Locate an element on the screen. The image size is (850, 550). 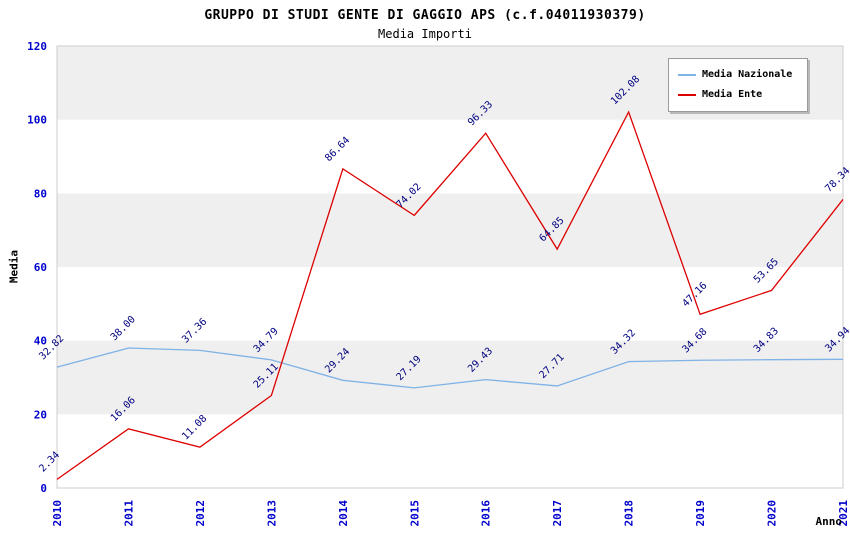
chart-subtitle: Media Importi is located at coordinates (425, 34).